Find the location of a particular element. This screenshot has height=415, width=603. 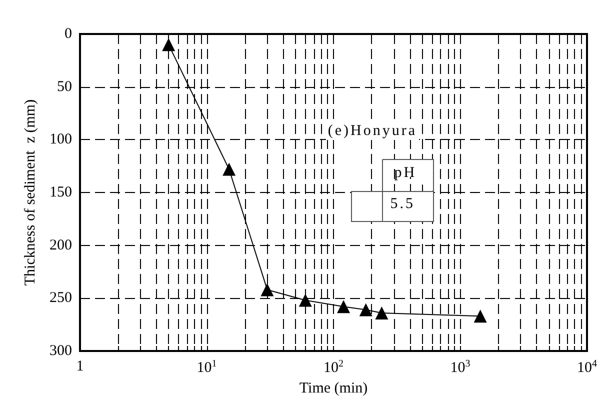

y-tick-label: 0 is located at coordinates (68, 34).